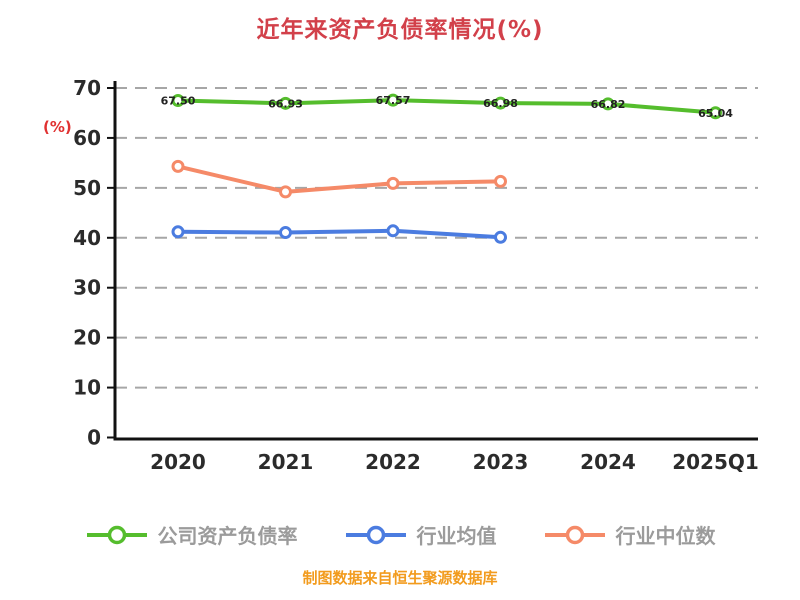 This screenshot has height=600, width=800. Describe the element at coordinates (608, 462) in the screenshot. I see `x-tick-label: 2024` at that location.